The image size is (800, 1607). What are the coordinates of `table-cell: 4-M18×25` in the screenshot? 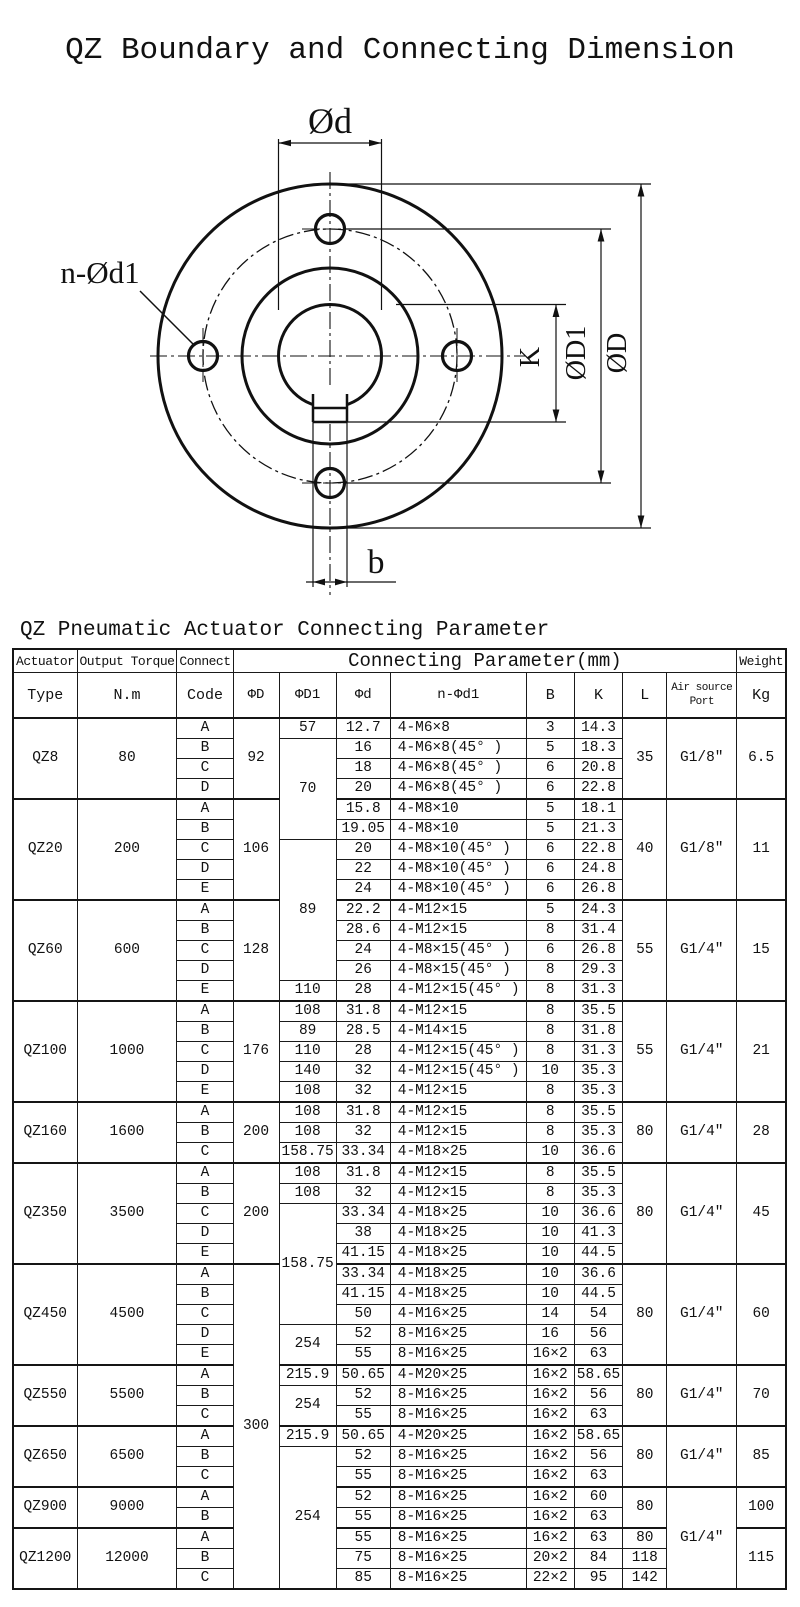 It's located at (458, 1233).